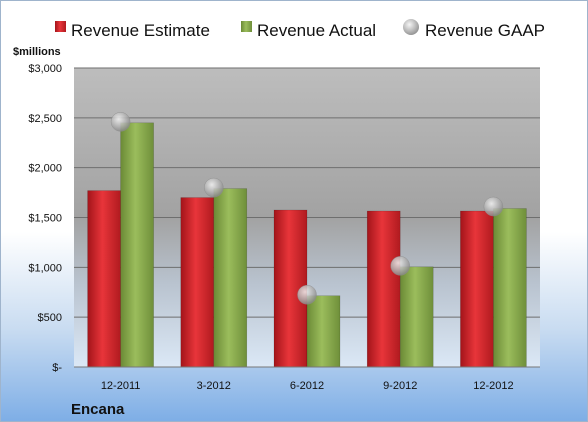  What do you see at coordinates (45, 69) in the screenshot?
I see `y-tick-label: $3,000` at bounding box center [45, 69].